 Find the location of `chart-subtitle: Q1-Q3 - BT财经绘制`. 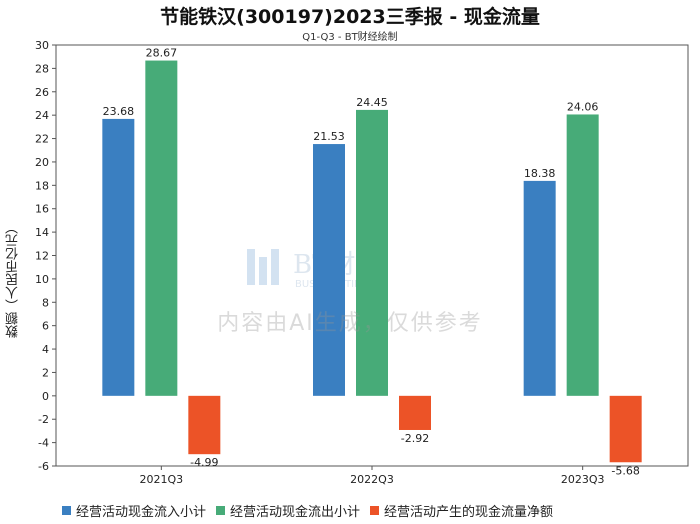

chart-subtitle: Q1-Q3 - BT财经绘制 is located at coordinates (350, 37).